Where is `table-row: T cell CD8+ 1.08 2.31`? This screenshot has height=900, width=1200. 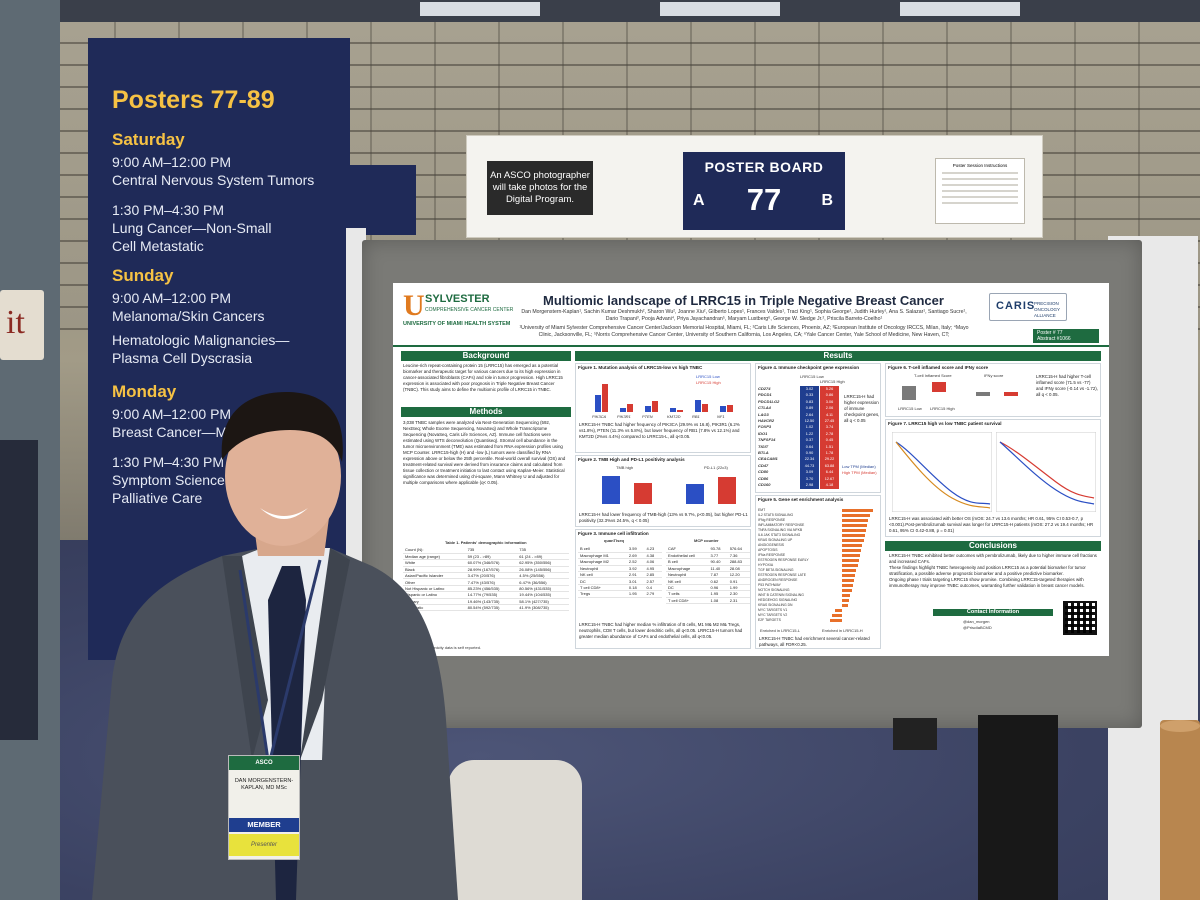
table-row: T cell CD8+ 1.08 2.31 is located at coordinates (708, 601).